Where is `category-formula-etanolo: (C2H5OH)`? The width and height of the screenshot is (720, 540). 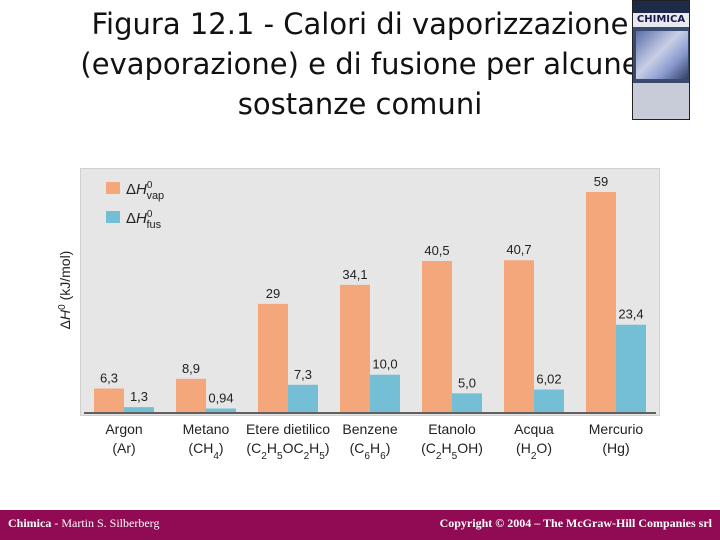 category-formula-etanolo: (C2H5OH) is located at coordinates (452, 451).